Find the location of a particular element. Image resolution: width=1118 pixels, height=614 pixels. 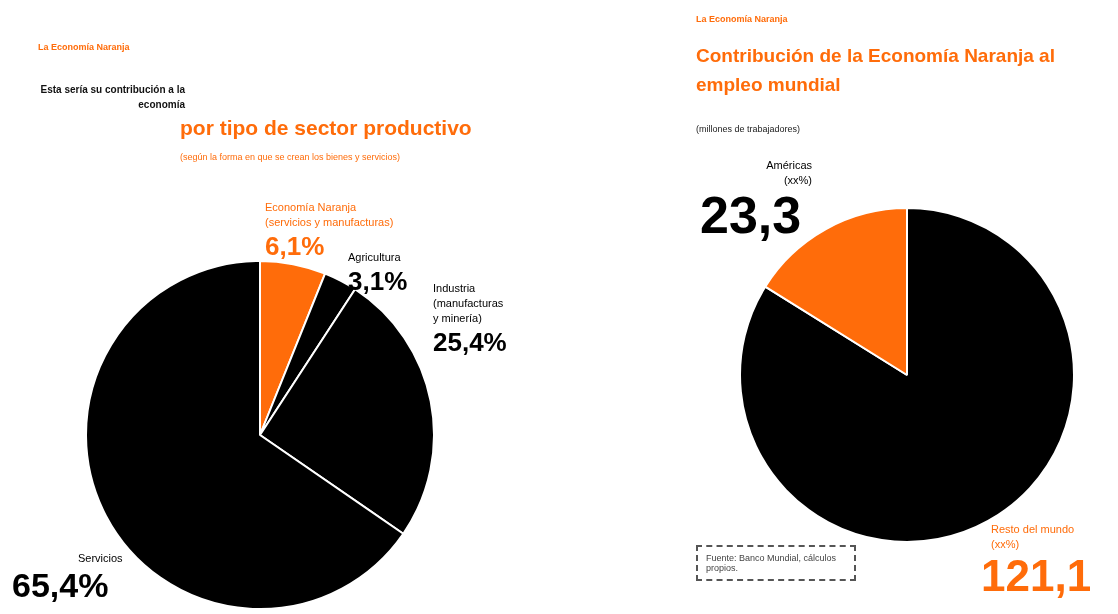

source-note: Fuente: Banco Mundial, cálculos propios. is located at coordinates (776, 563).